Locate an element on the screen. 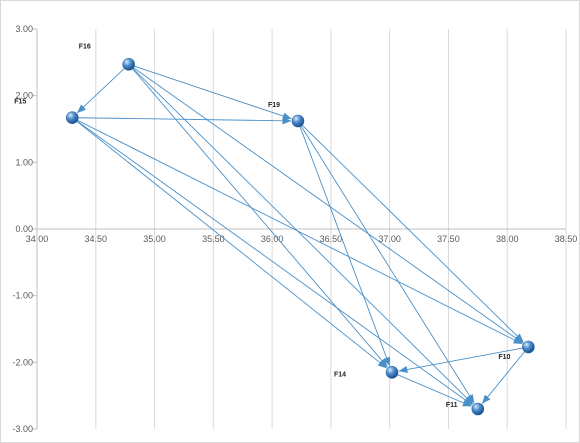 Image resolution: width=580 pixels, height=443 pixels. x-tick-label: 36.50 is located at coordinates (331, 239).